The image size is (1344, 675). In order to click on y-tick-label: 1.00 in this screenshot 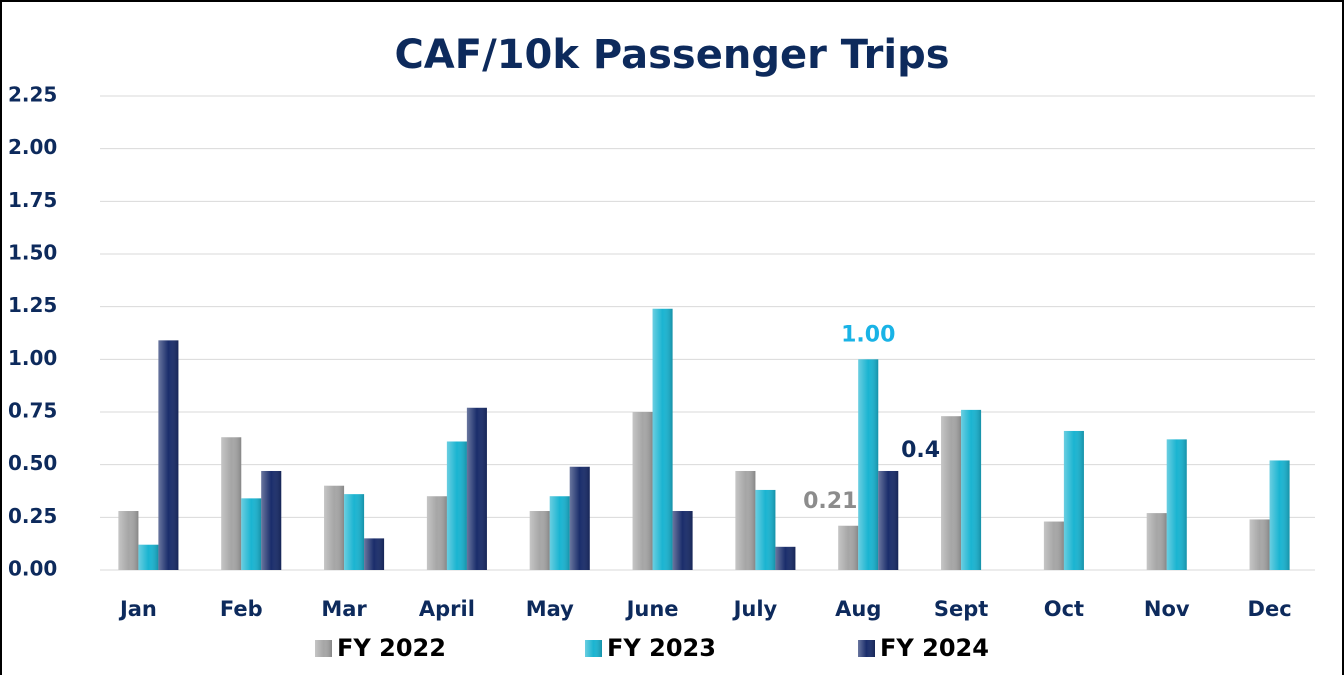, I will do `click(32, 358)`.